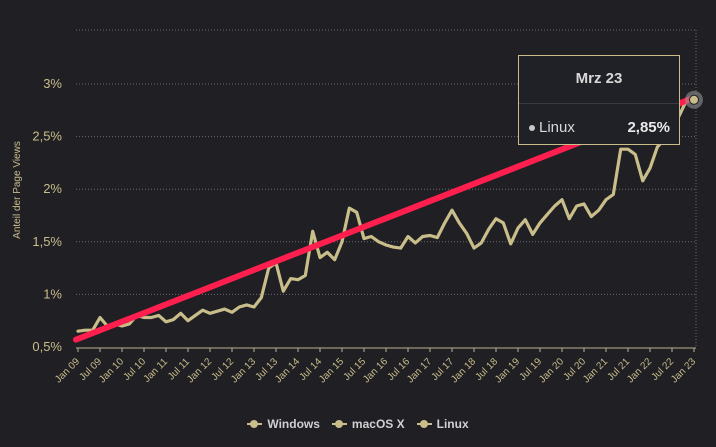 This screenshot has height=447, width=716. I want to click on hover-marker-group, so click(694, 99).